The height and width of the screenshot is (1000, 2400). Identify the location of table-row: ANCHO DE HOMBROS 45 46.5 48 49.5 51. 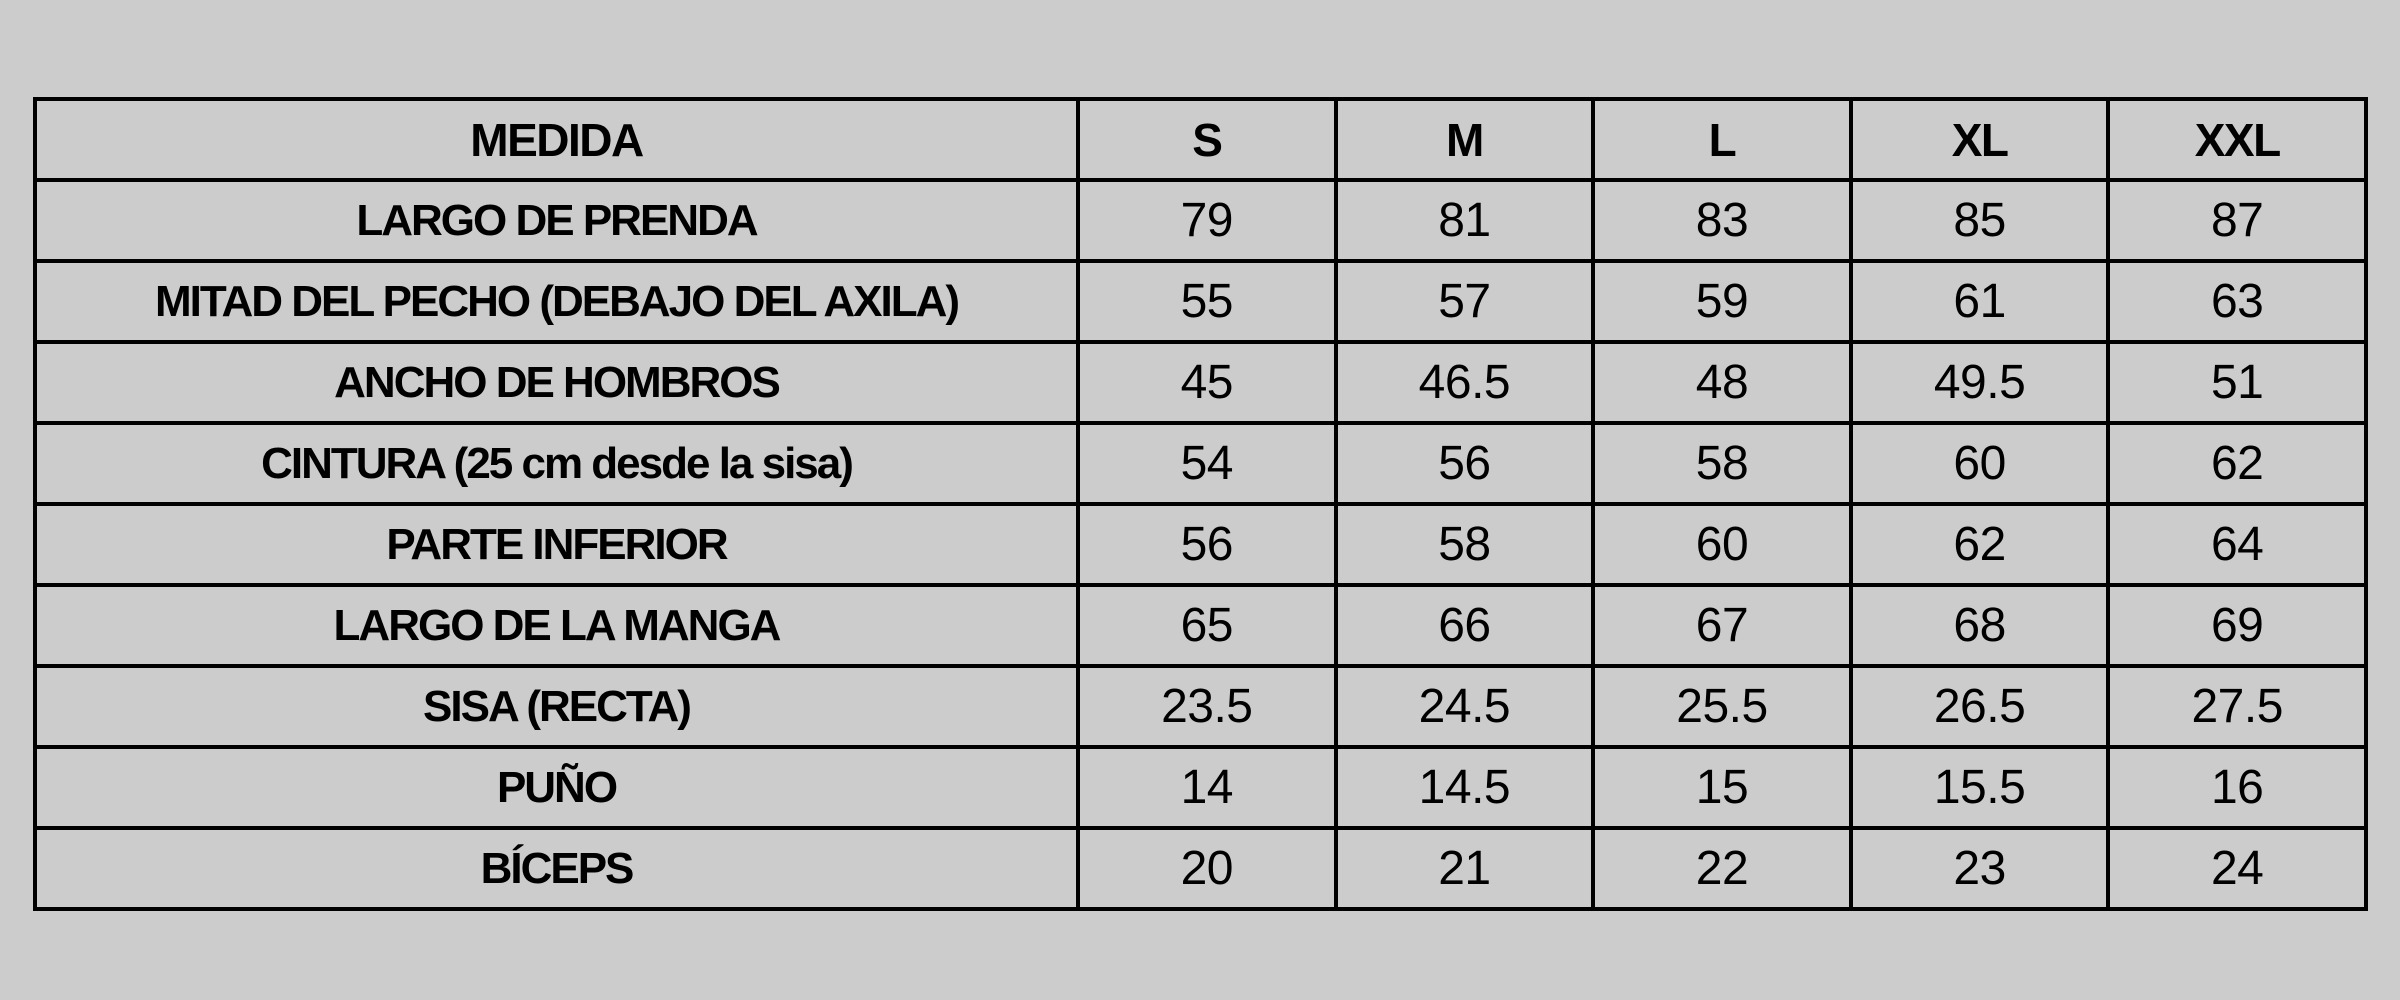
(1200, 382).